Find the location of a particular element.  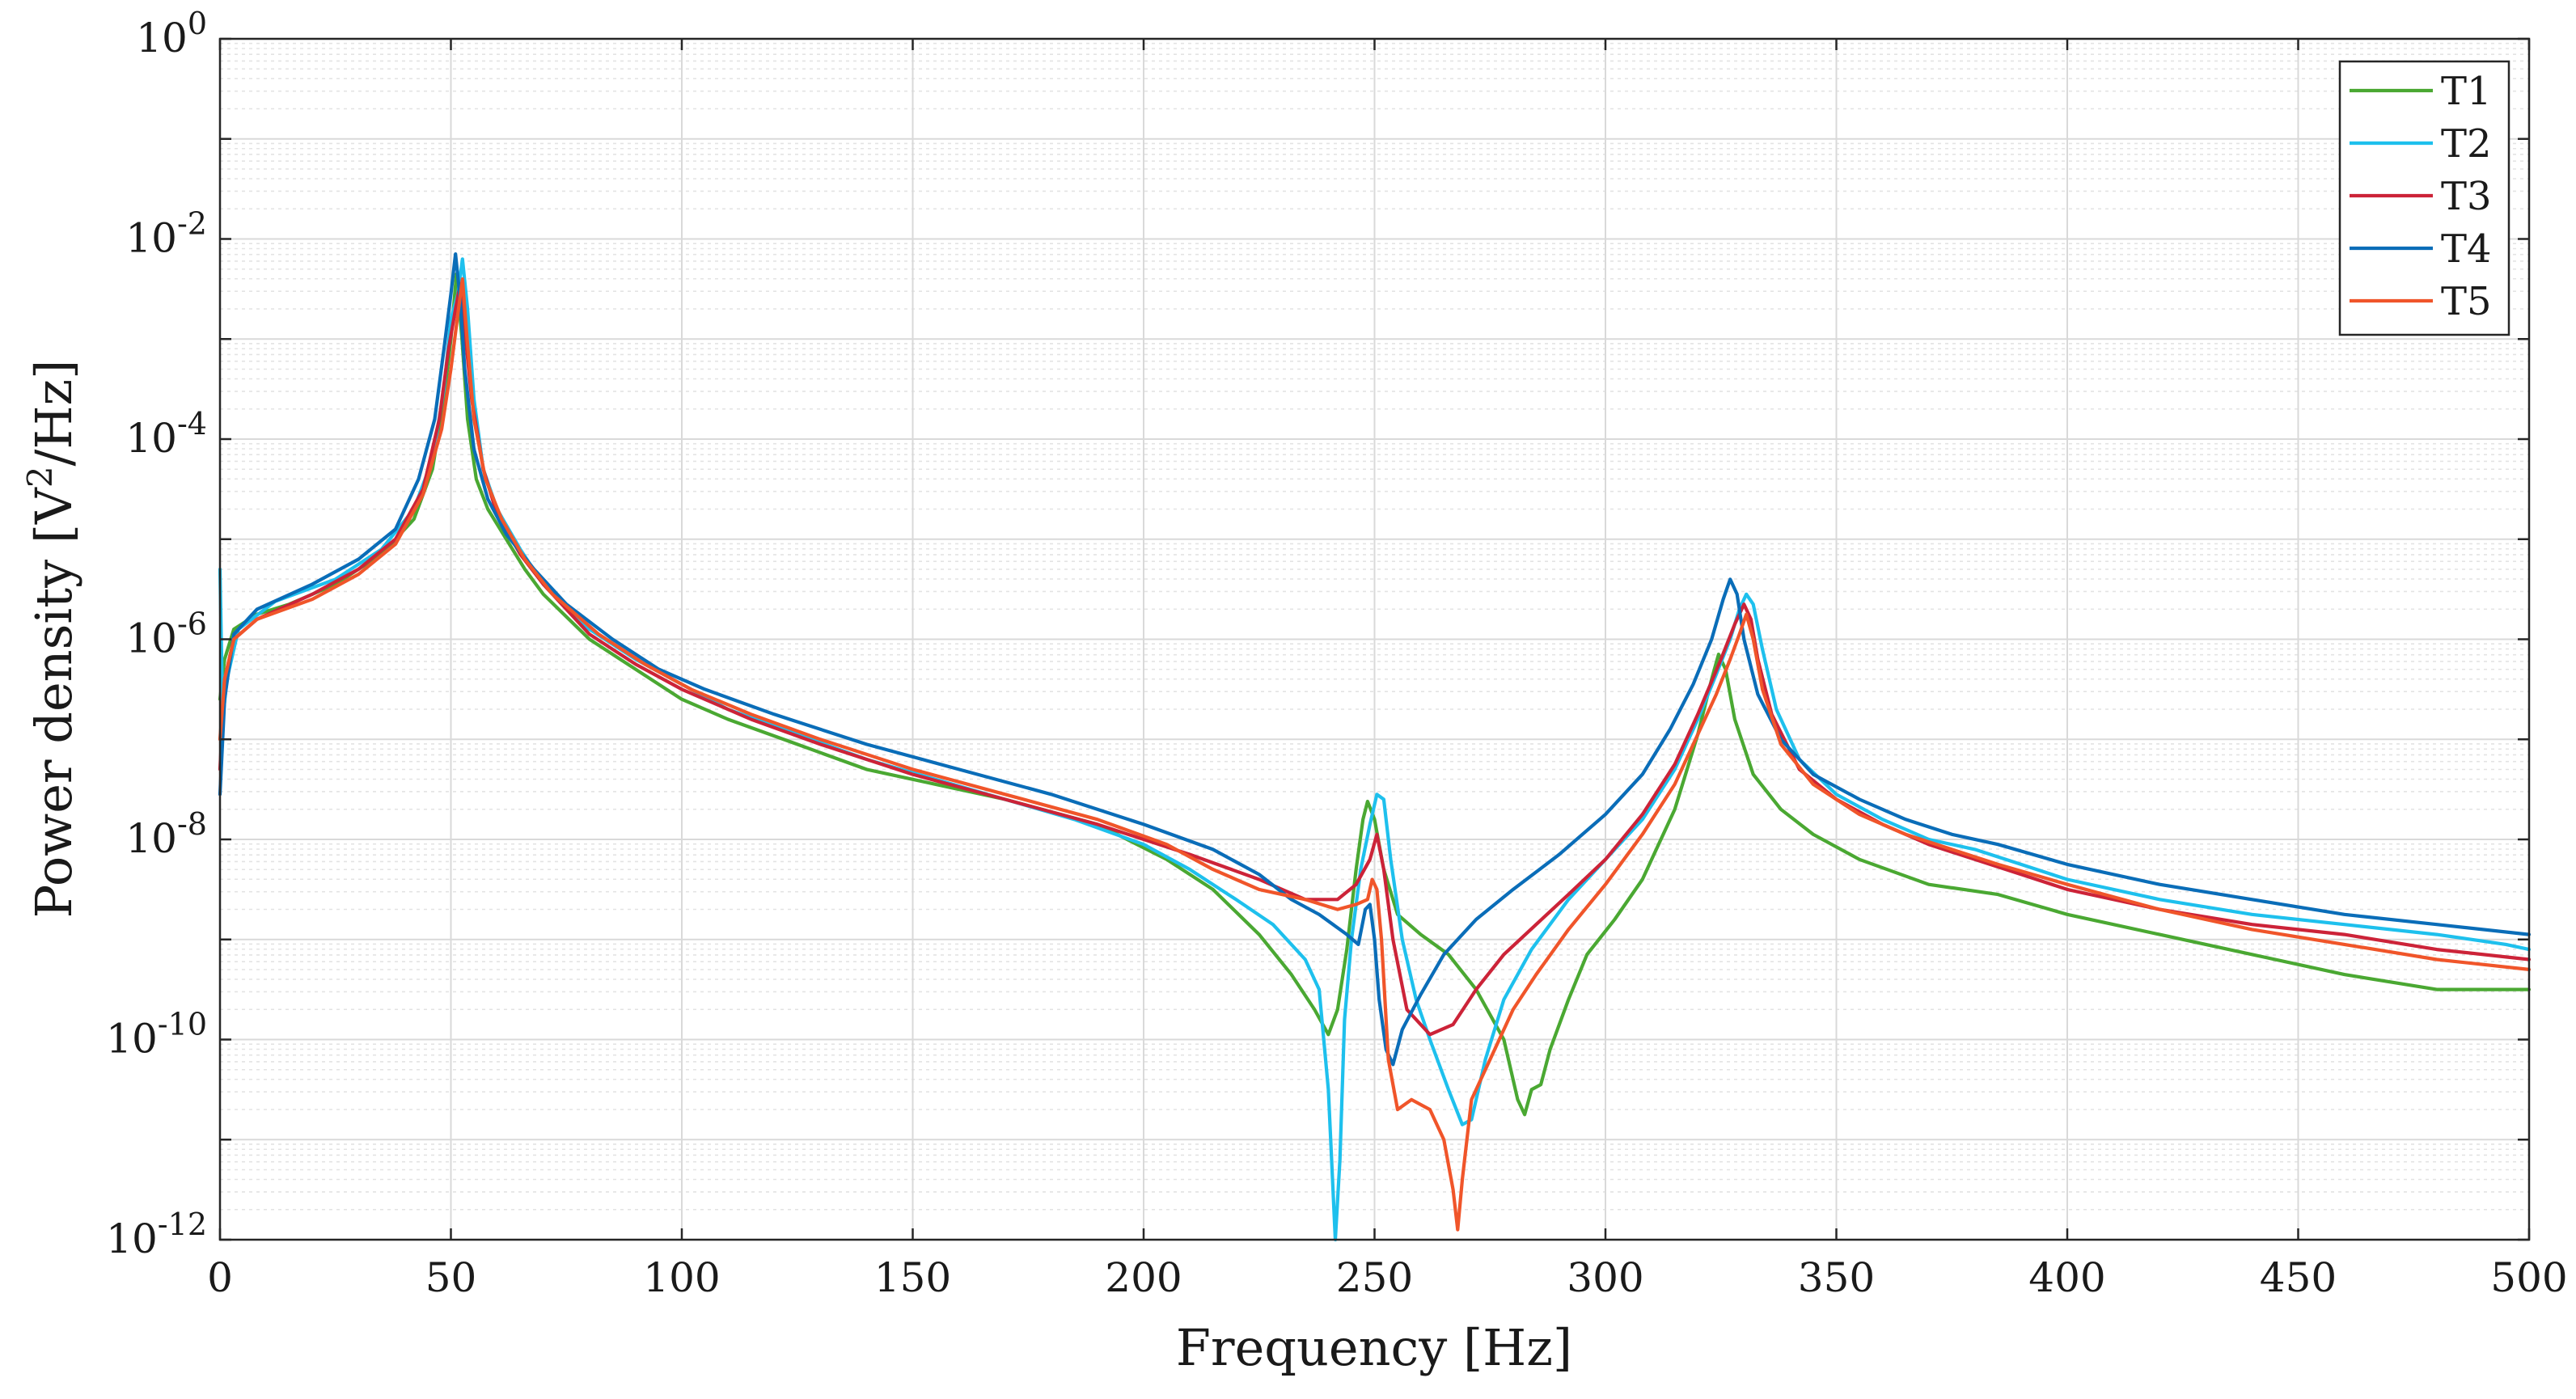

y-axis-title-sup: 2 is located at coordinates (40, 477).